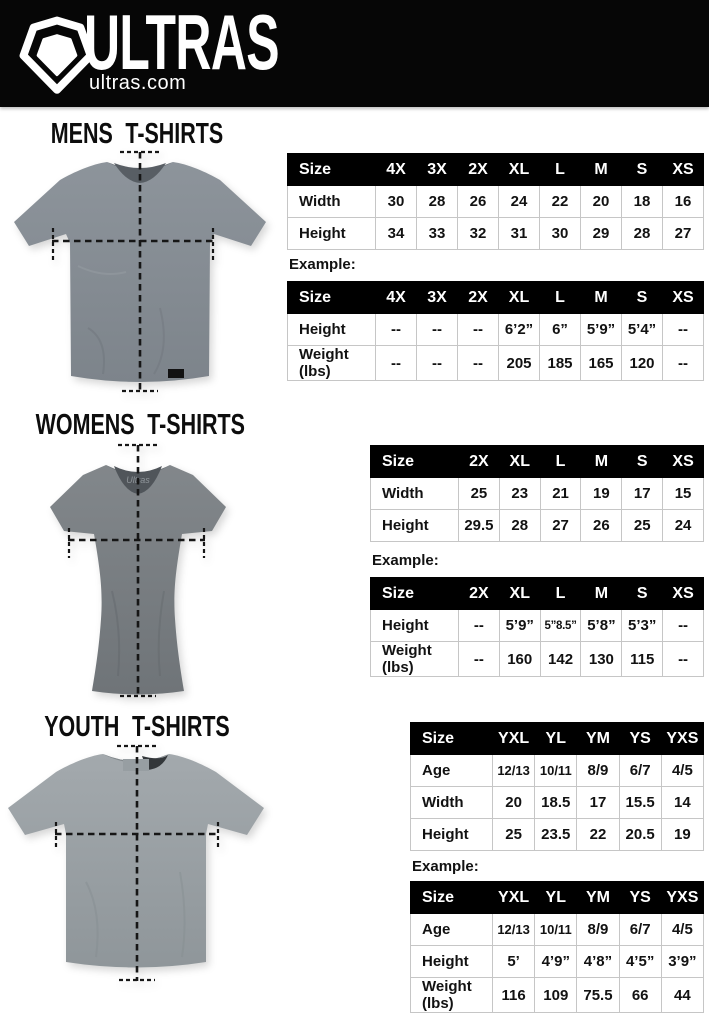 This screenshot has height=1024, width=709. What do you see at coordinates (683, 201) in the screenshot?
I see `table-cell: 16` at bounding box center [683, 201].